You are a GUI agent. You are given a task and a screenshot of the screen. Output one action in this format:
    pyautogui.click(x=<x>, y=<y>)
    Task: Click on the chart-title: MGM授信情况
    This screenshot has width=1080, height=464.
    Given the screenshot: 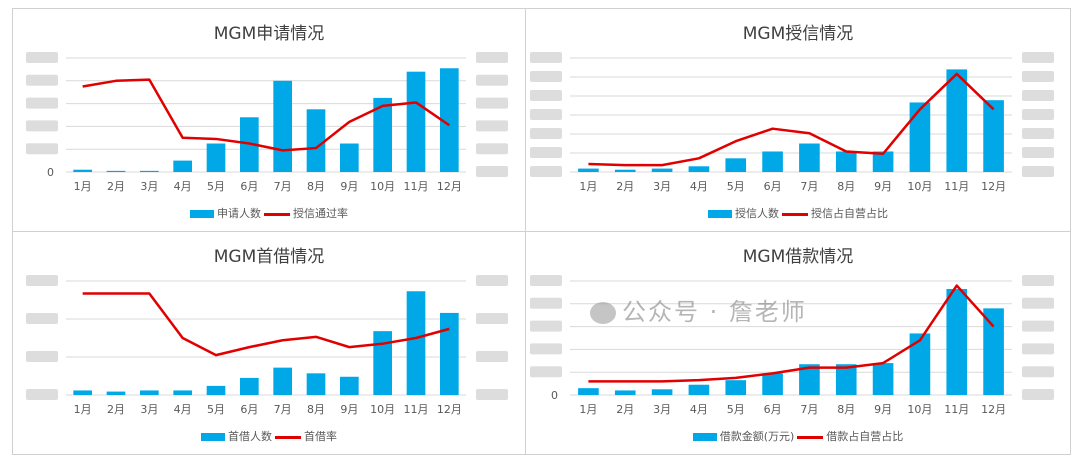 What is the action you would take?
    pyautogui.click(x=798, y=34)
    